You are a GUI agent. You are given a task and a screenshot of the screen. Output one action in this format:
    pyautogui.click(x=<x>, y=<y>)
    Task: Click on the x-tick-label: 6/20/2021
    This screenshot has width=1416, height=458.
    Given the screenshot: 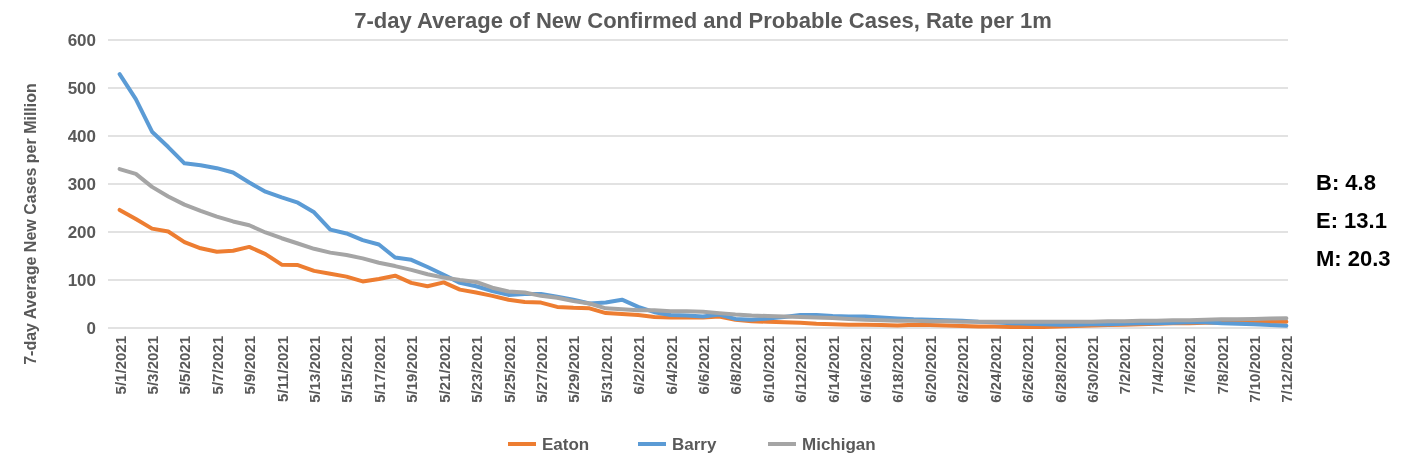 What is the action you would take?
    pyautogui.click(x=930, y=369)
    